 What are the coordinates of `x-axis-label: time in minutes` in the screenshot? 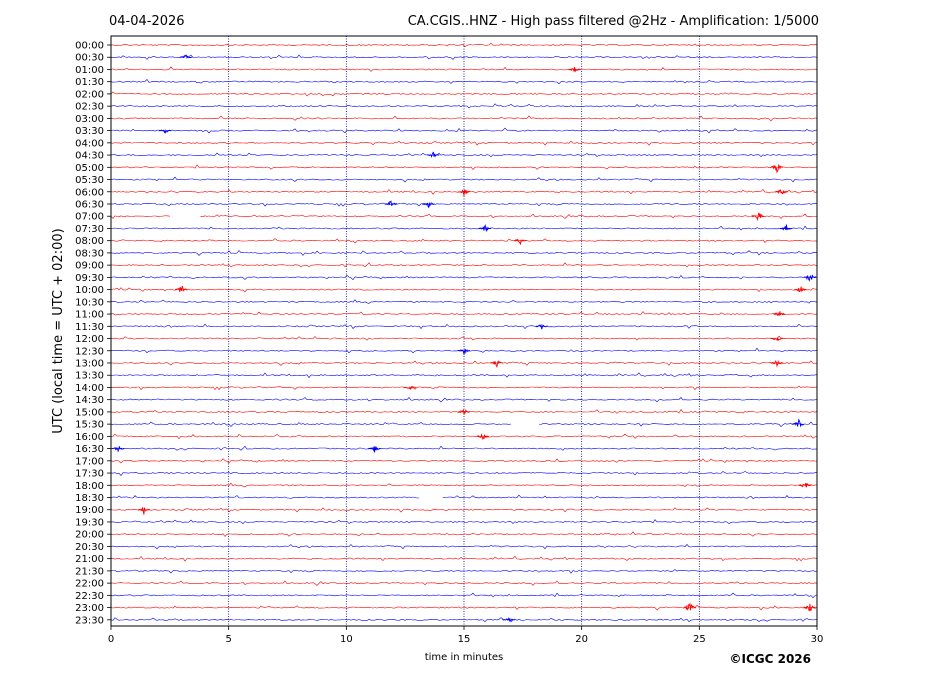 It's located at (464, 657).